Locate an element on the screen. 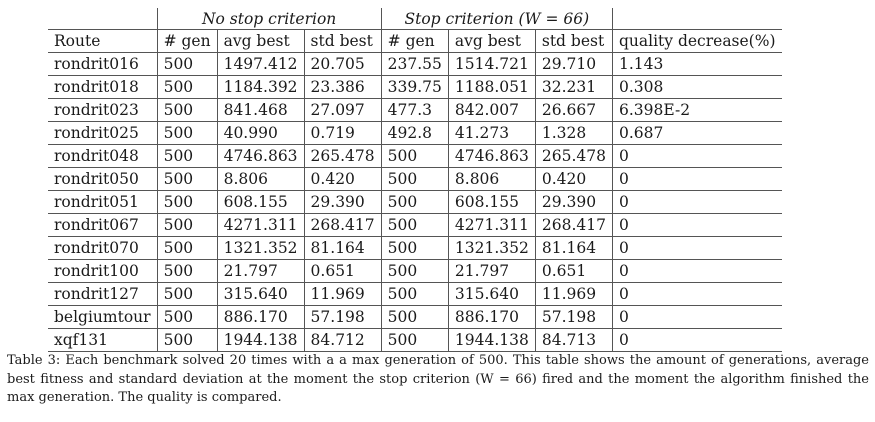 Image resolution: width=875 pixels, height=422 pixels. table-cell: 0.651 is located at coordinates (342, 271).